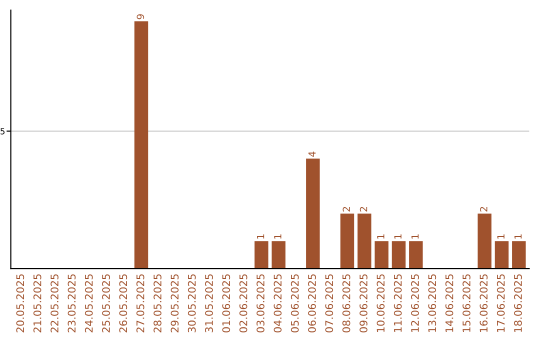 The image size is (540, 340). I want to click on x-tick-label: 14.06.2025, so click(449, 303).